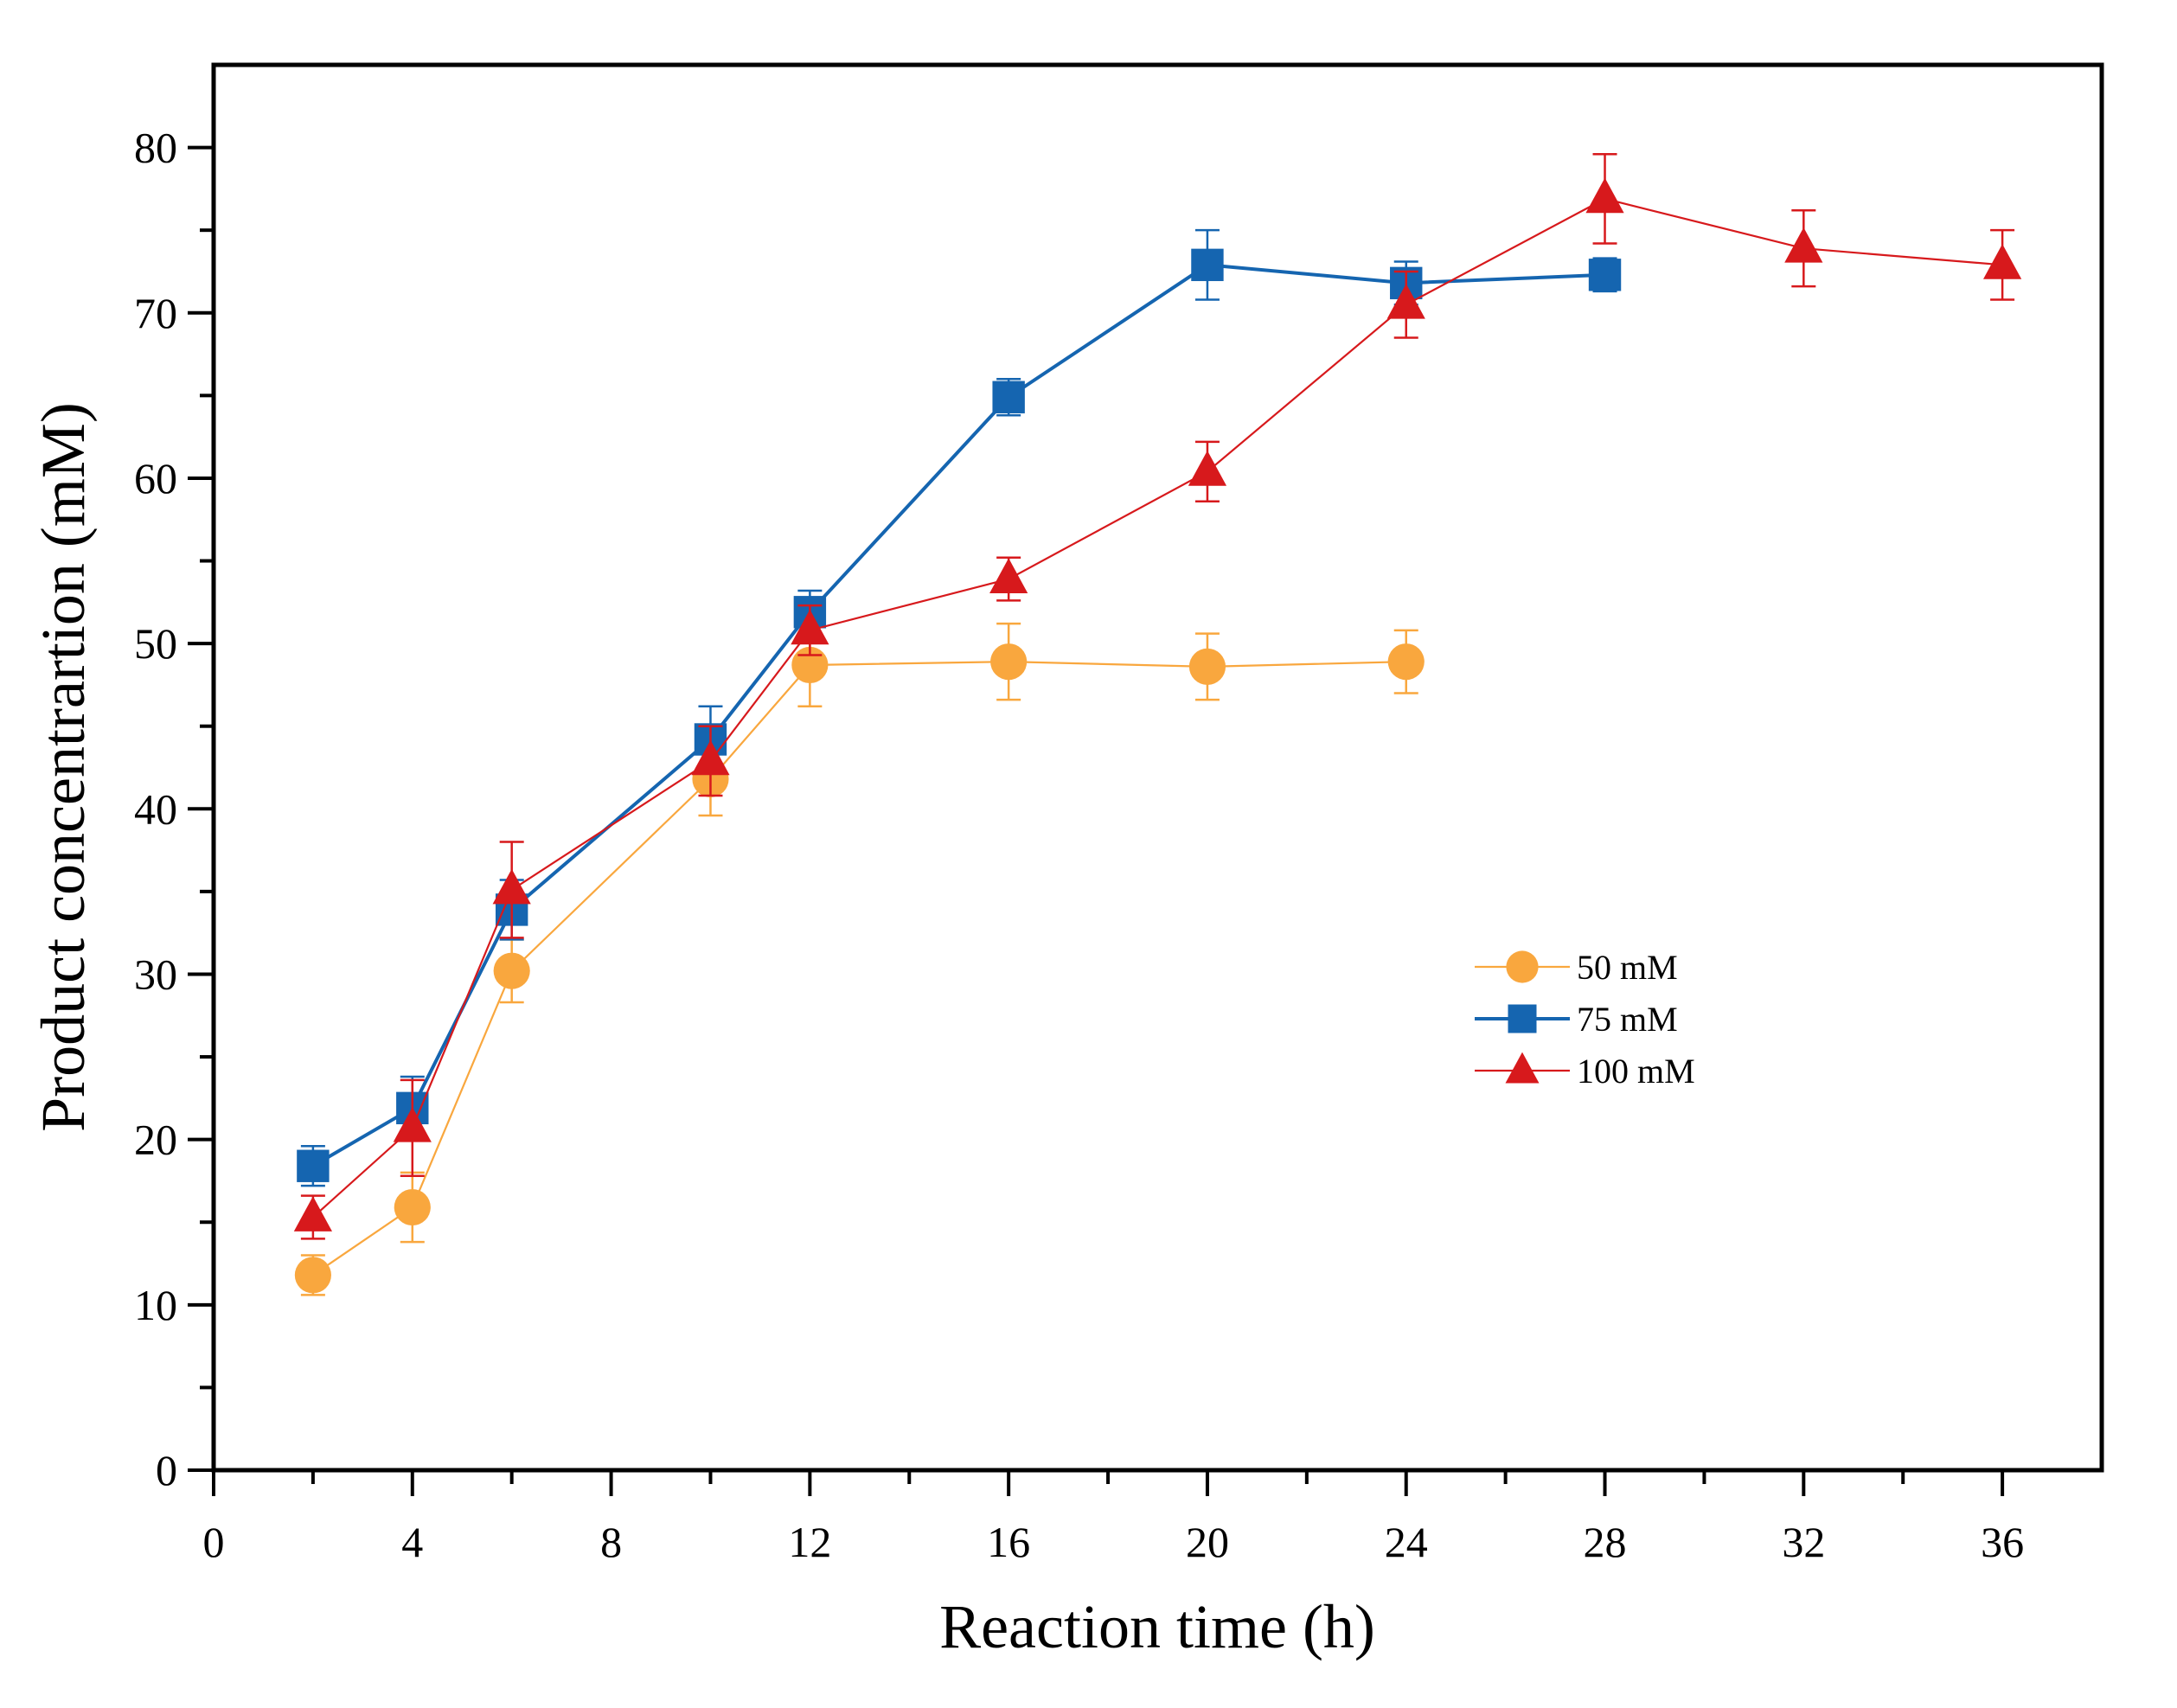  I want to click on legend-entry: 50 mM, so click(1576, 967).